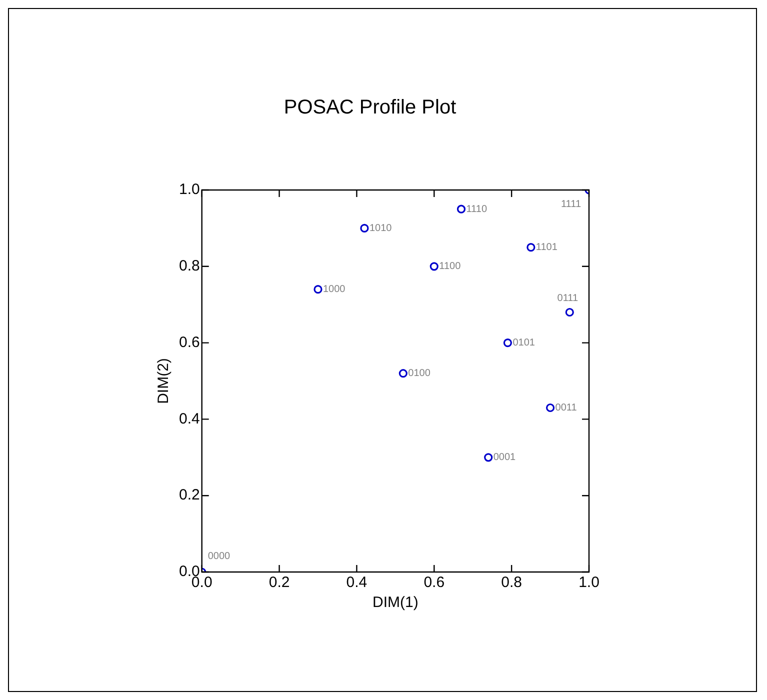 The height and width of the screenshot is (700, 767). I want to click on y-tick-label: 1.0, so click(189, 189).